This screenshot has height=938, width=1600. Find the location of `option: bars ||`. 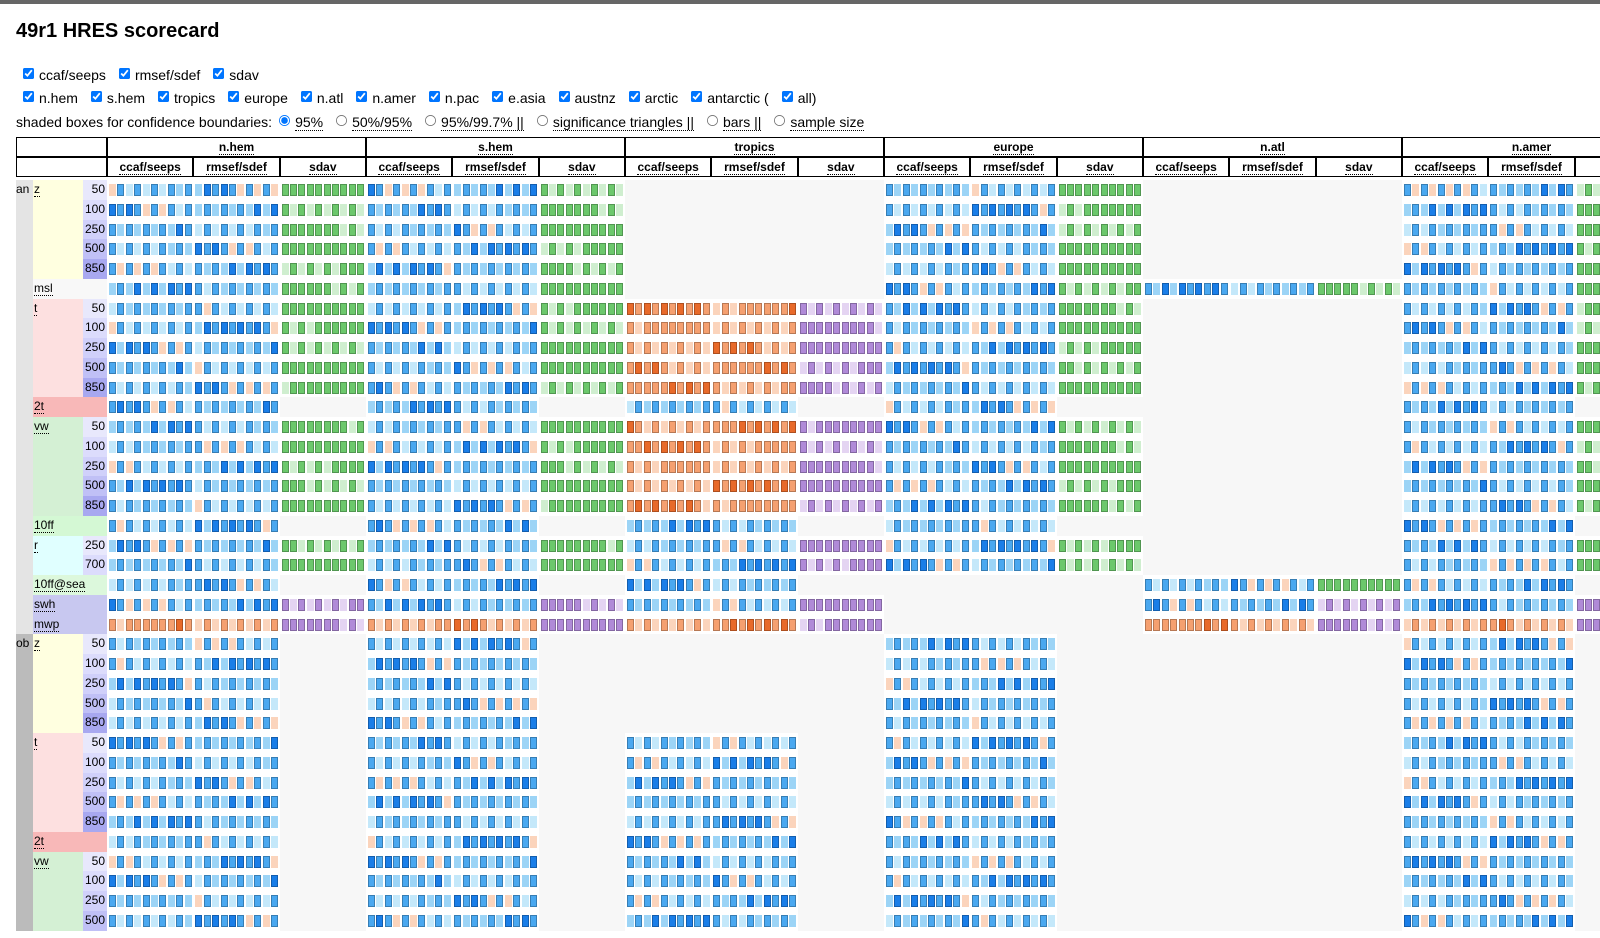

option: bars || is located at coordinates (731, 122).